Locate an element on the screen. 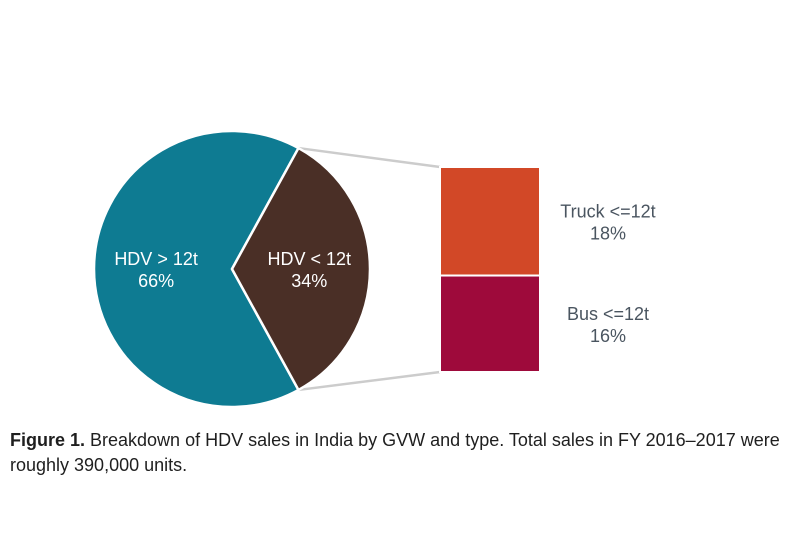  bar-value-bus-12t: 16% is located at coordinates (608, 336).